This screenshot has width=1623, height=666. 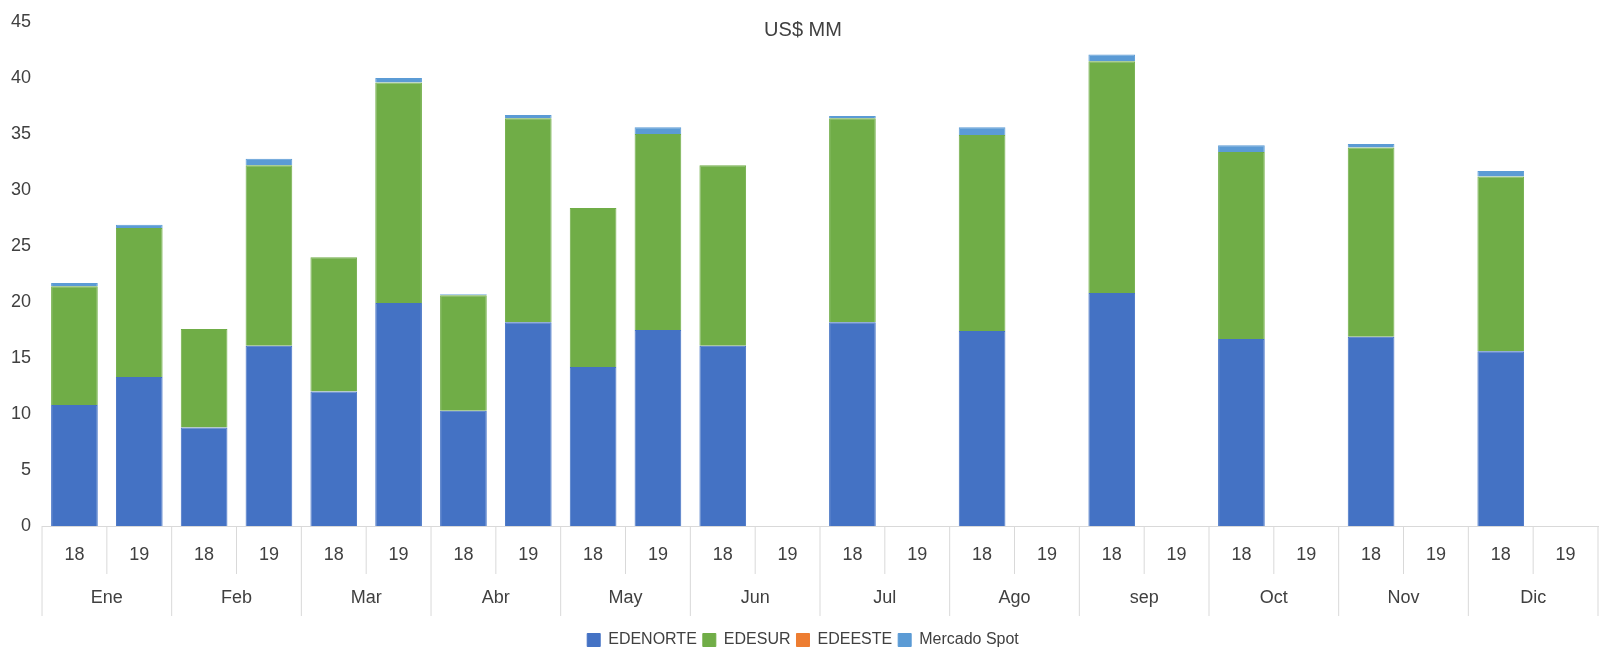 I want to click on text: Ene, so click(x=106, y=596).